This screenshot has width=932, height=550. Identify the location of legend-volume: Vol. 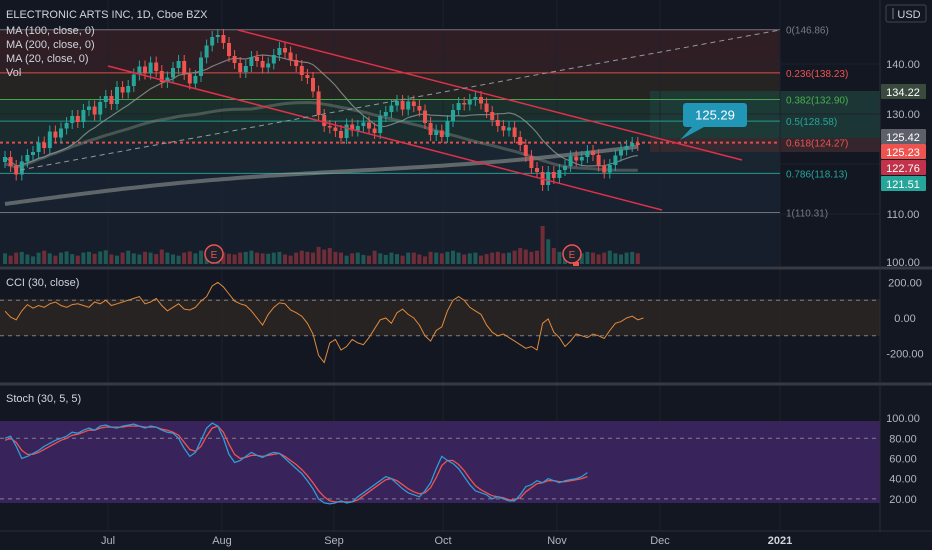
(13, 73).